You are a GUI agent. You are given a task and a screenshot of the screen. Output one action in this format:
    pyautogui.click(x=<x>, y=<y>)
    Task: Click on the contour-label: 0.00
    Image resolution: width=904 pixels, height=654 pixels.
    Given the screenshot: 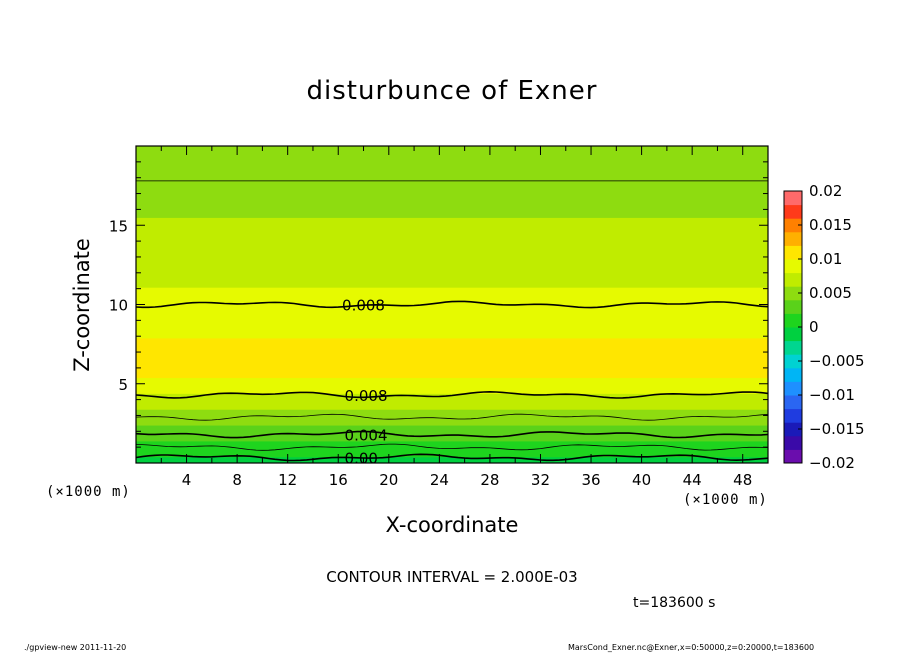 What is the action you would take?
    pyautogui.click(x=361, y=458)
    